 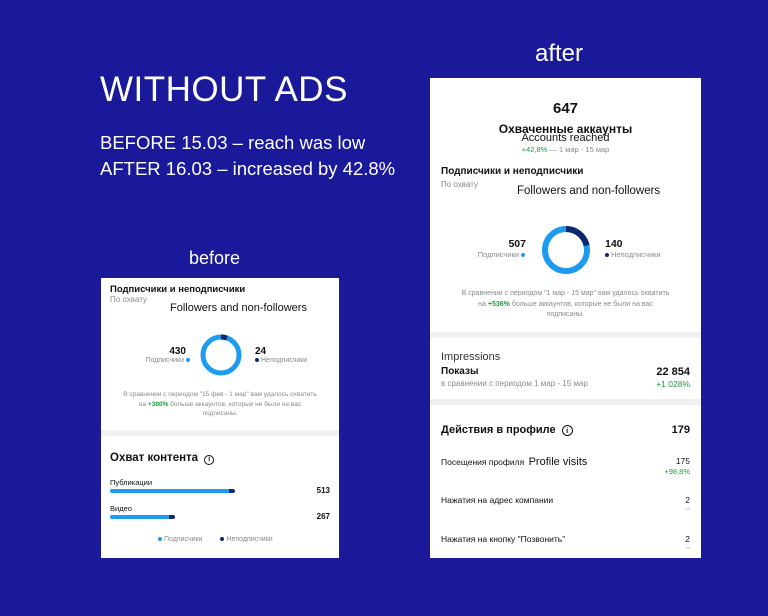 I want to click on before-translation: Followers and non-followers, so click(x=238, y=308).